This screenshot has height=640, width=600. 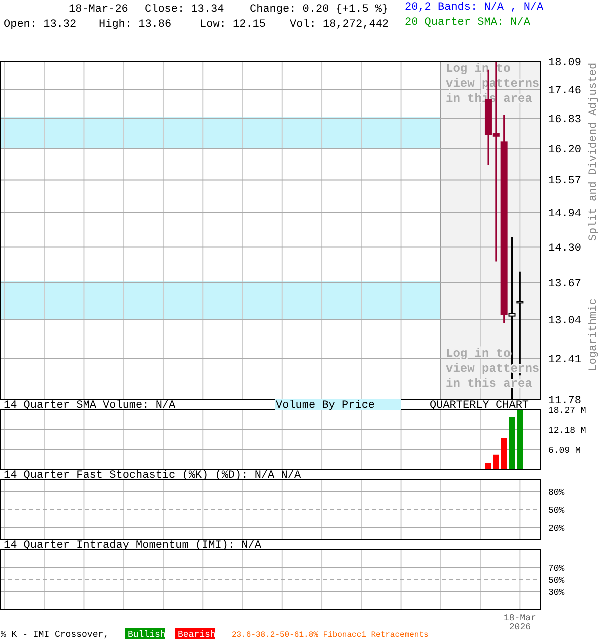 What do you see at coordinates (474, 8) in the screenshot?
I see `text: 20,2 Bands: N/A , N/A` at bounding box center [474, 8].